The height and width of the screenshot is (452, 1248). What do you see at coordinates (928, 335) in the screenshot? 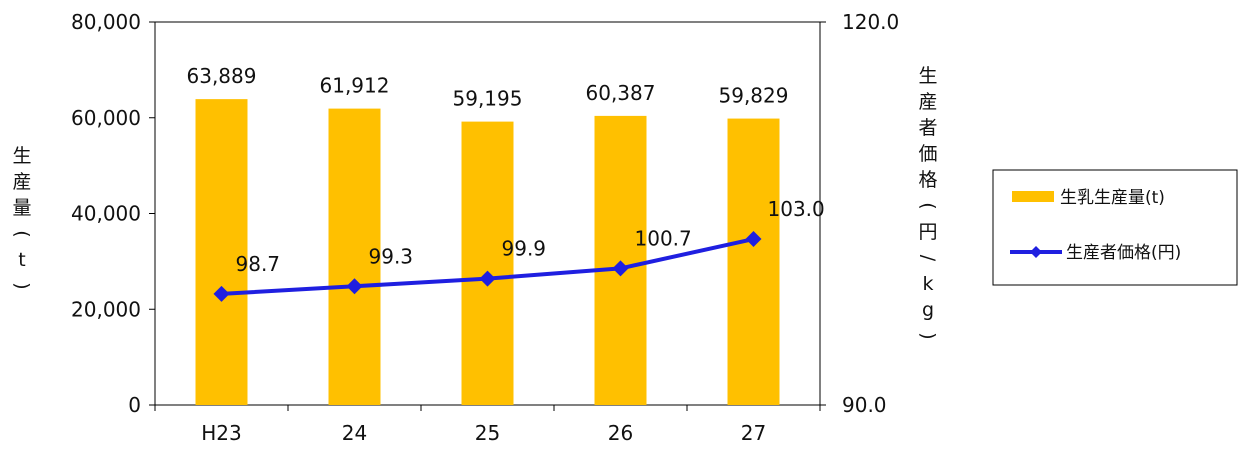
I see `right-axis-title-char: )` at bounding box center [928, 335].